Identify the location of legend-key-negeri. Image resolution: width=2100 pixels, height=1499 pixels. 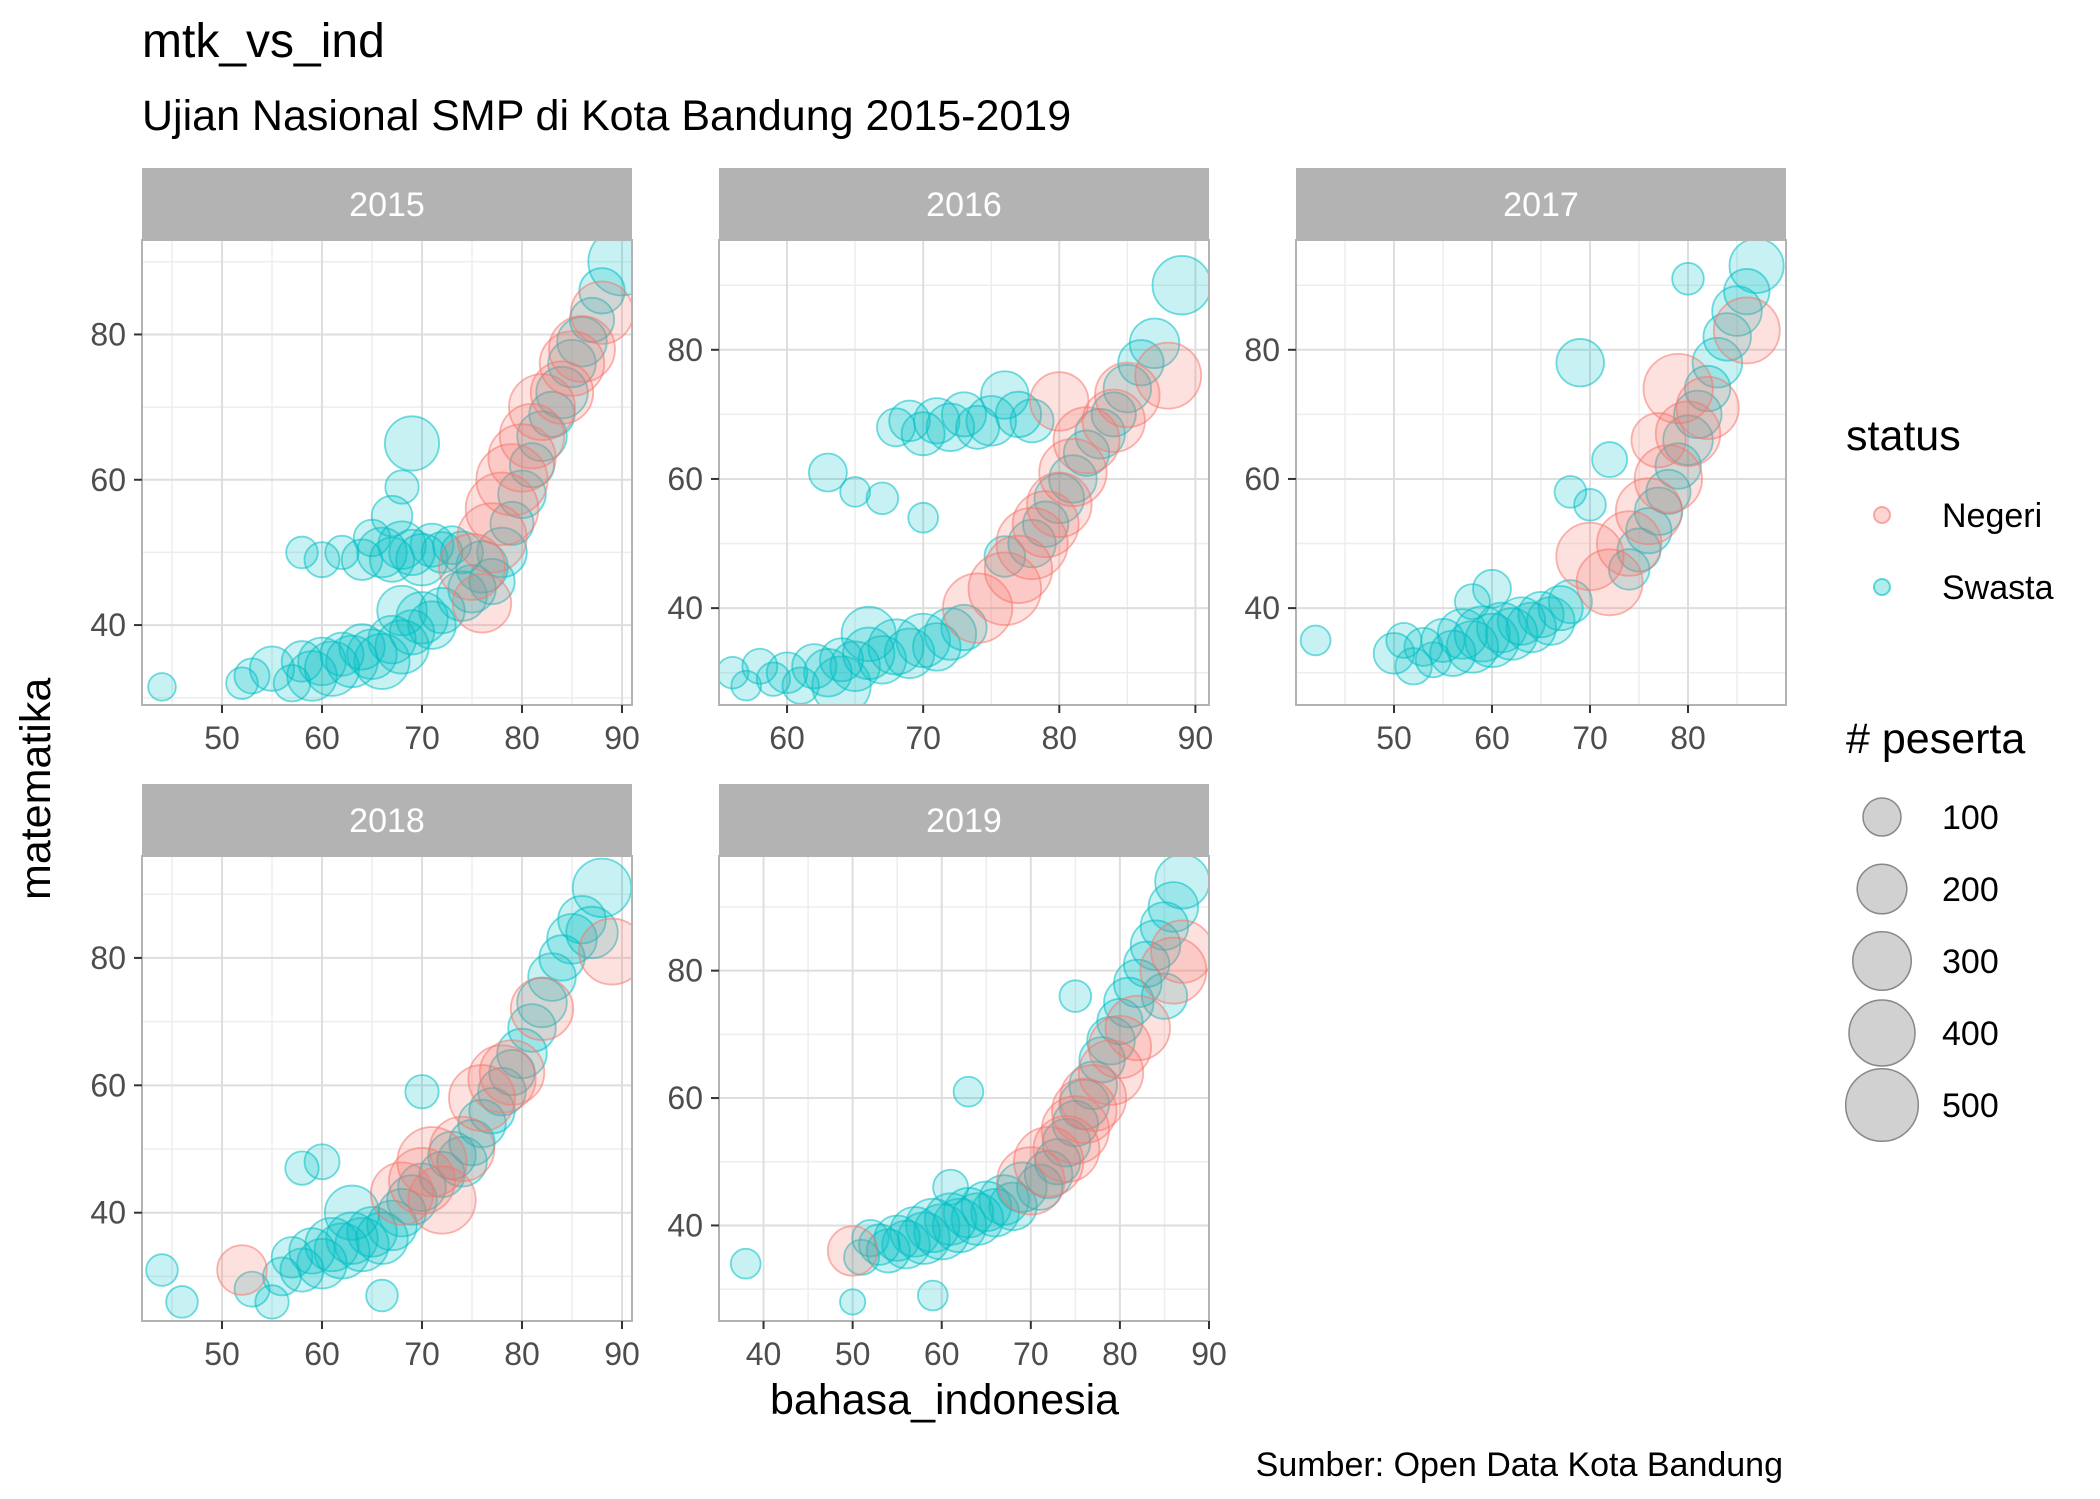
(1882, 515).